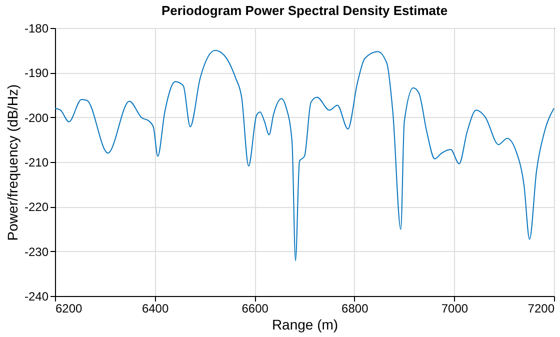  Describe the element at coordinates (304, 10) in the screenshot. I see `chart-title: Periodogram Power Spectral Density Estimate` at that location.